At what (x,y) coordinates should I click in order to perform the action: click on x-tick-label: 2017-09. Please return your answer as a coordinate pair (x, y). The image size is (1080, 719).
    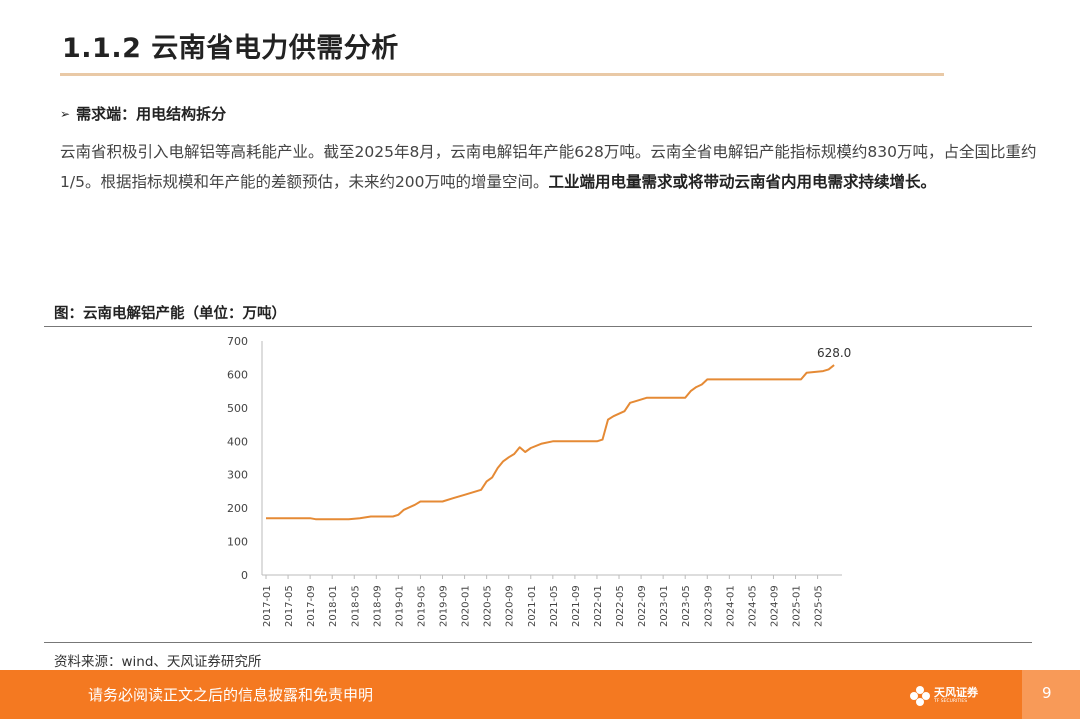
    Looking at the image, I should click on (311, 606).